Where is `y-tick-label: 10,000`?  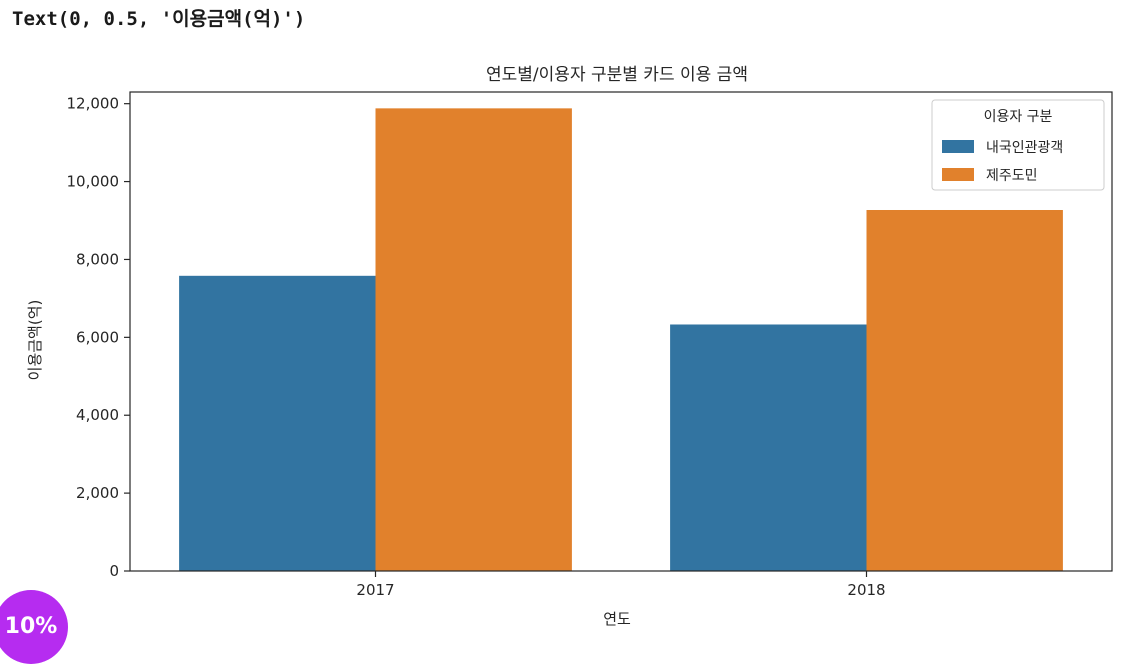 y-tick-label: 10,000 is located at coordinates (93, 182).